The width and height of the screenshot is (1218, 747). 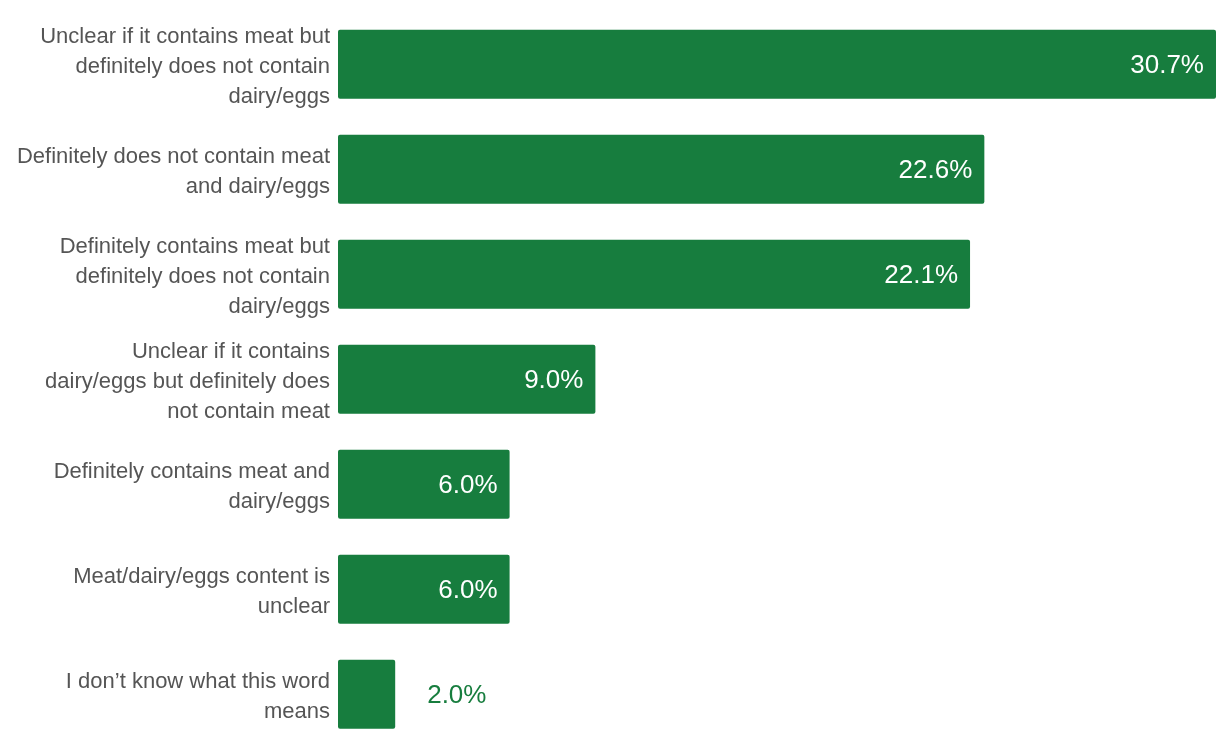 I want to click on data-label: 2.0%, so click(x=457, y=694).